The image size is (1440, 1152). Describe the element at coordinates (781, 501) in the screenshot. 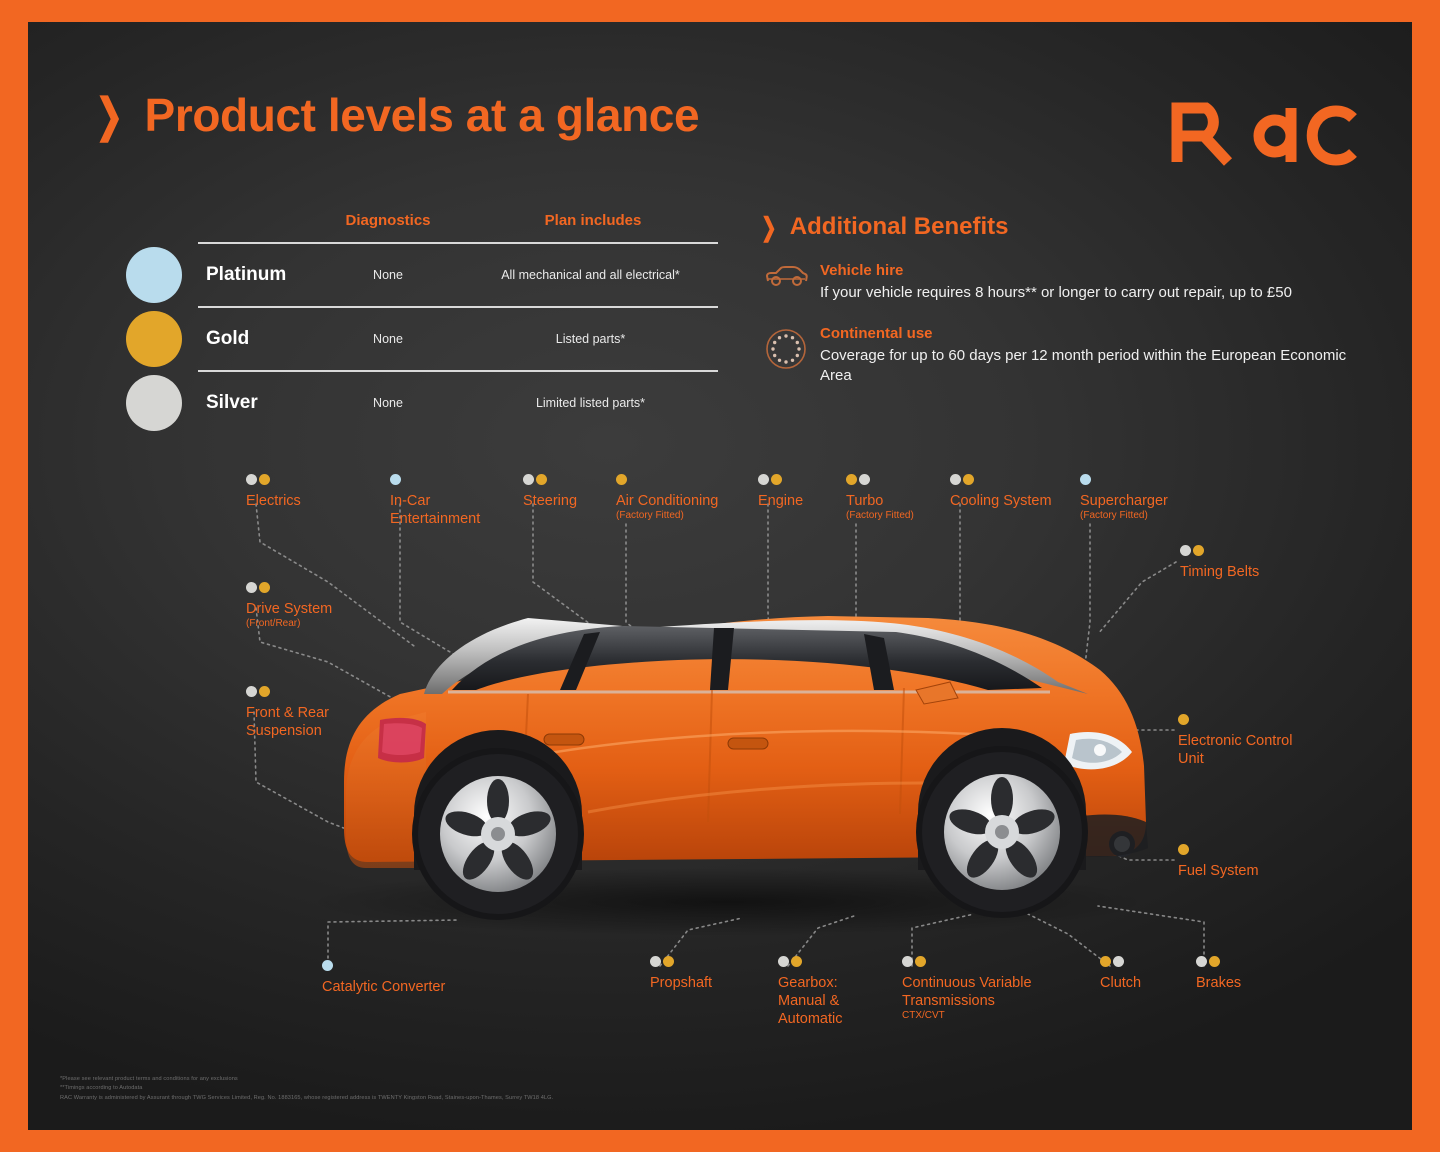

I see `callout-label: Engine` at that location.